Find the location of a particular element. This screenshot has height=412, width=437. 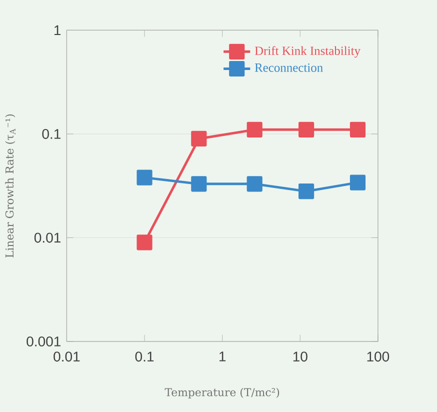

legend-label: Drift Kink Instability is located at coordinates (307, 52).